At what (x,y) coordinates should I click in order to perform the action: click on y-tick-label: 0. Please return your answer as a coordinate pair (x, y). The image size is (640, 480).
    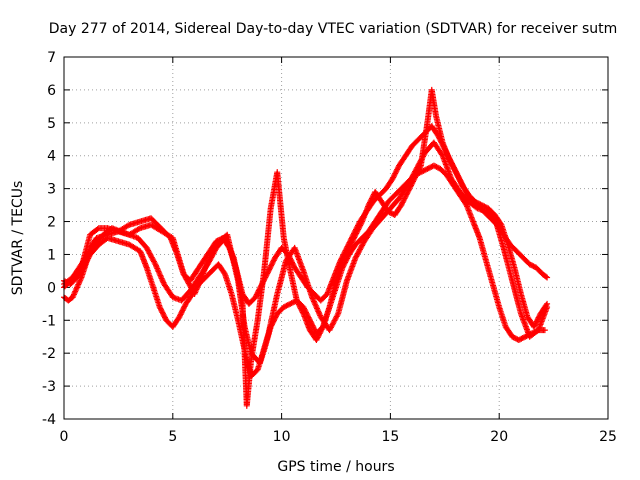
    Looking at the image, I should click on (51, 288).